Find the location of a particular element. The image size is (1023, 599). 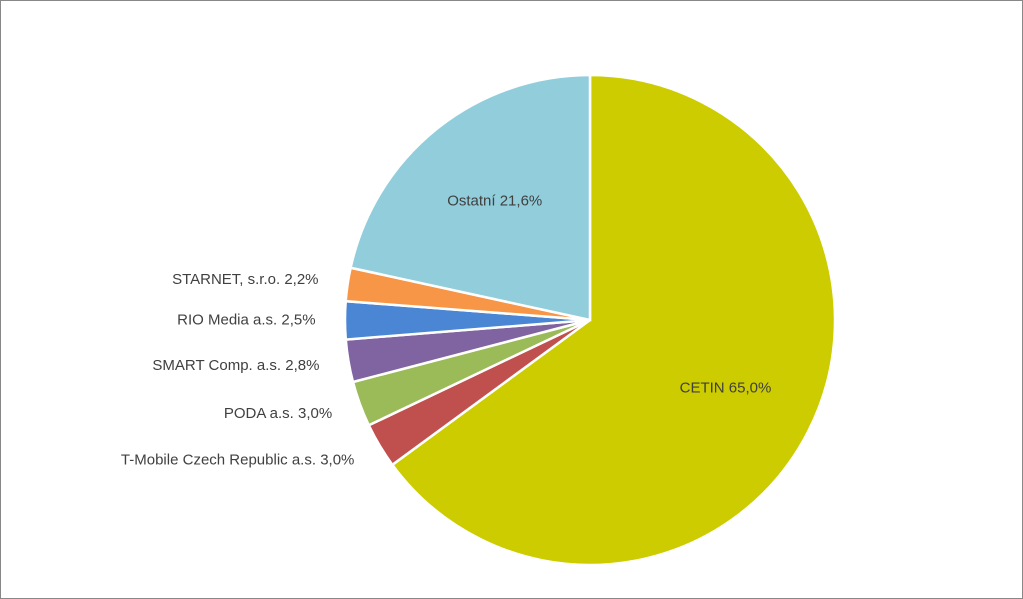

slice-label: STARNET, s.r.o. 2,2% is located at coordinates (245, 279).